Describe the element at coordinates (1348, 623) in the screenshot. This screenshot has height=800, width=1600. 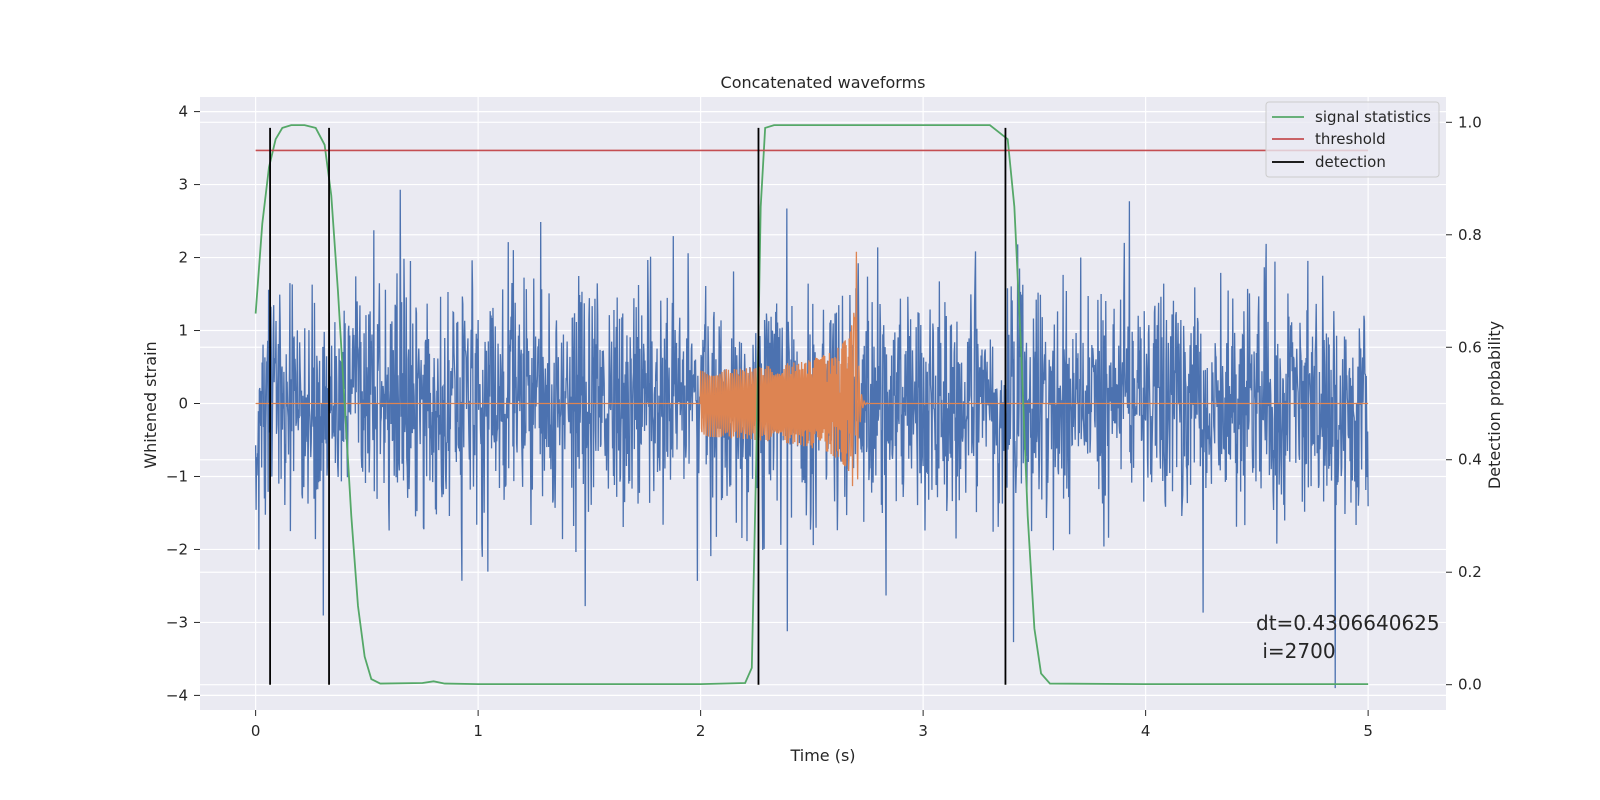
I see `annotation-dt: dt=0.4306640625` at that location.